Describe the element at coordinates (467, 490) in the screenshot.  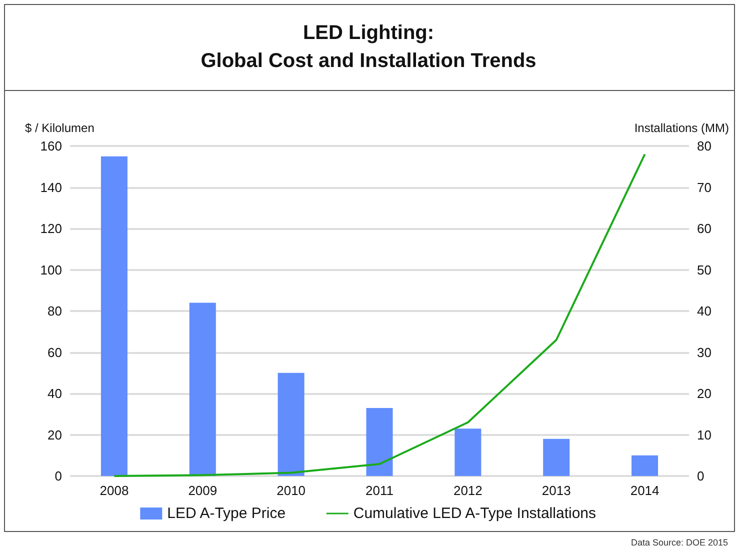
I see `x-tick-label: 2012` at that location.